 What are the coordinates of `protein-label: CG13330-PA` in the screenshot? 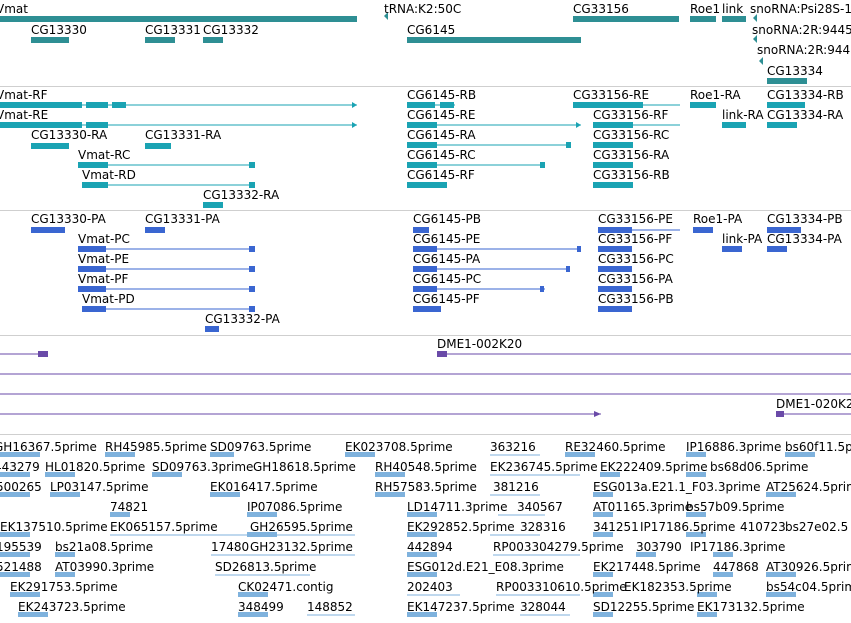 It's located at (68, 219).